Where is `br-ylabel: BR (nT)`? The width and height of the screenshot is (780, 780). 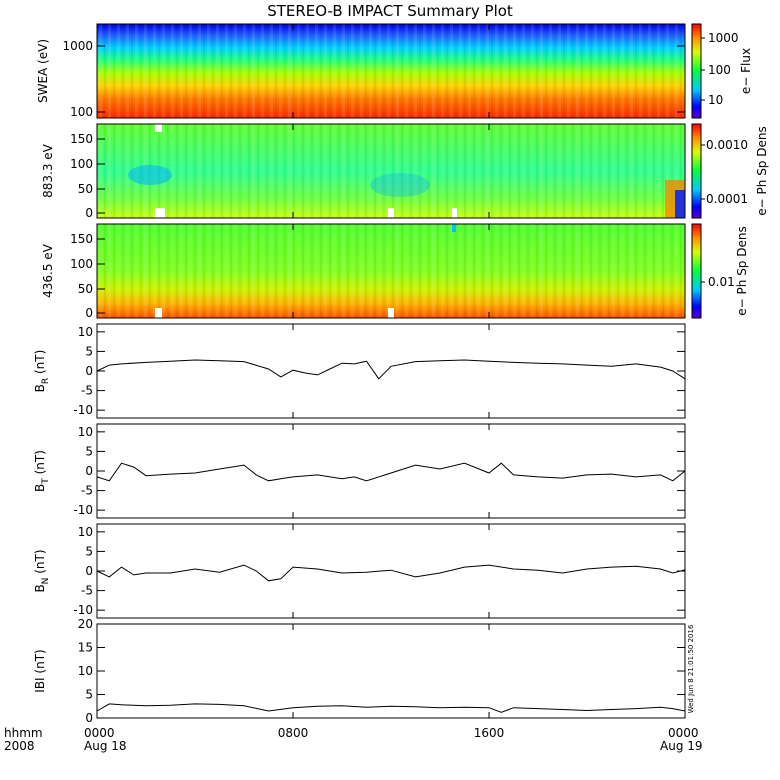
br-ylabel: BR (nT) is located at coordinates (42, 371).